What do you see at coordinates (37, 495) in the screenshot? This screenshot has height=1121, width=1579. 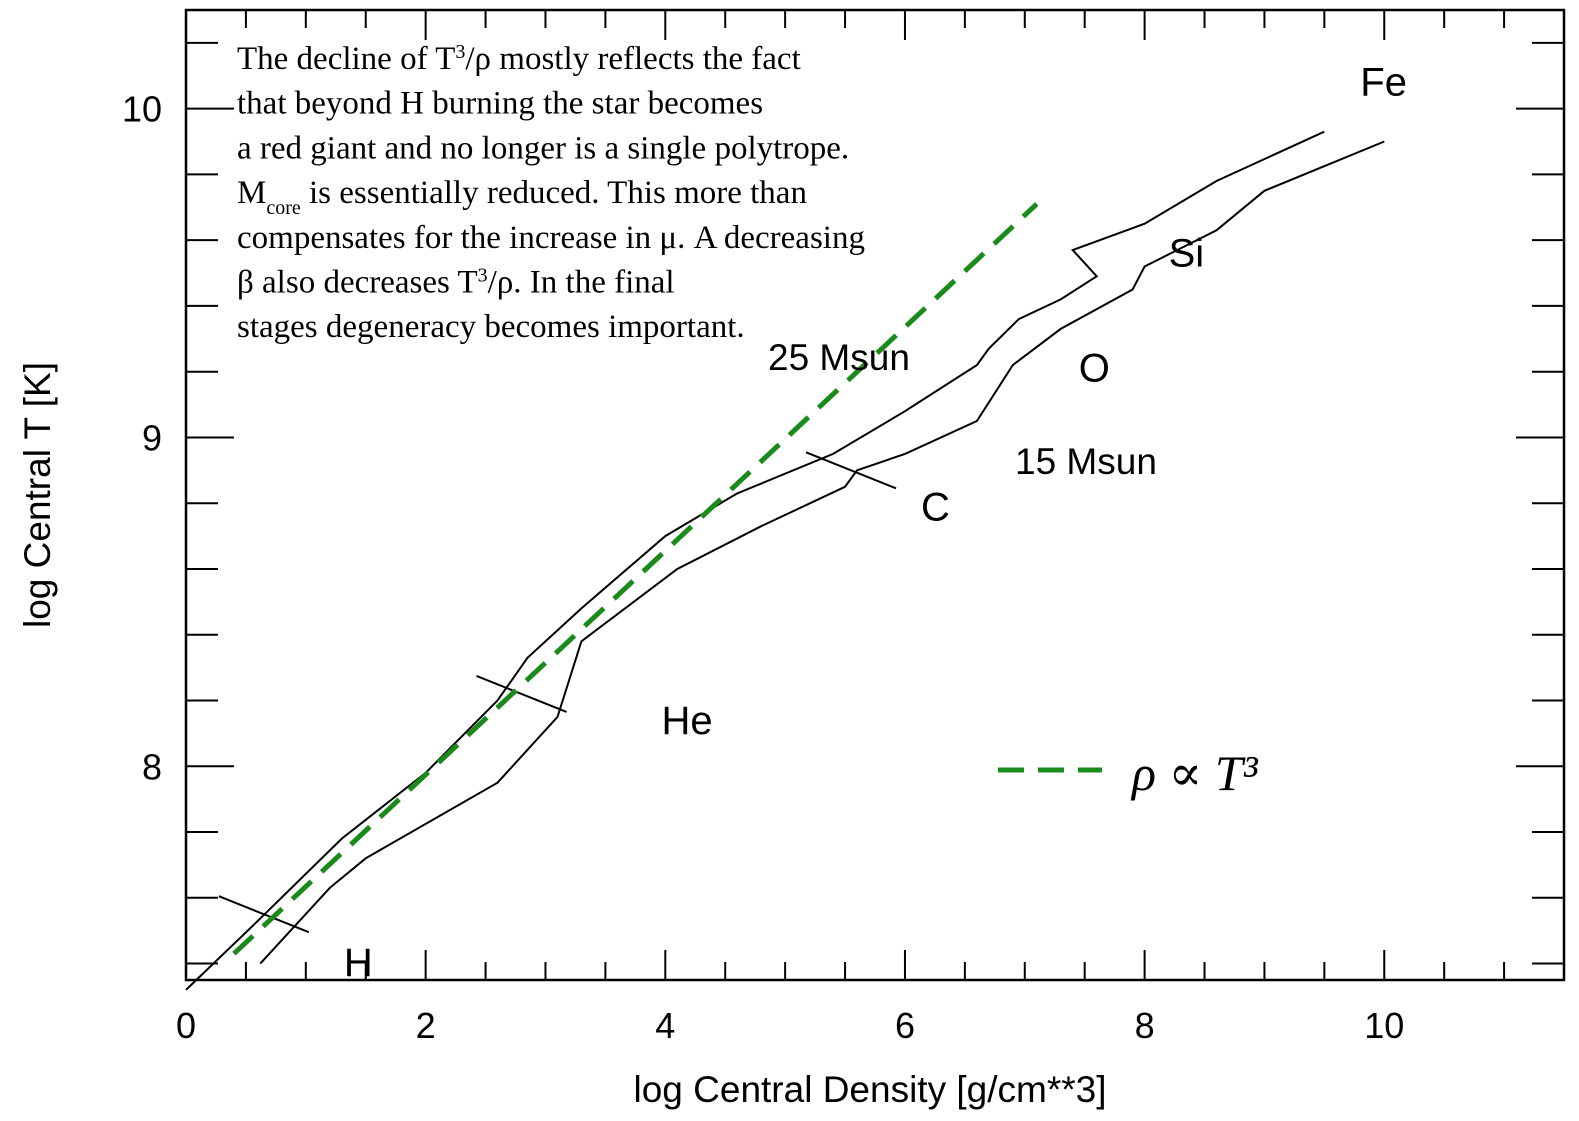 I see `y-axis-label: log Central T [K]` at bounding box center [37, 495].